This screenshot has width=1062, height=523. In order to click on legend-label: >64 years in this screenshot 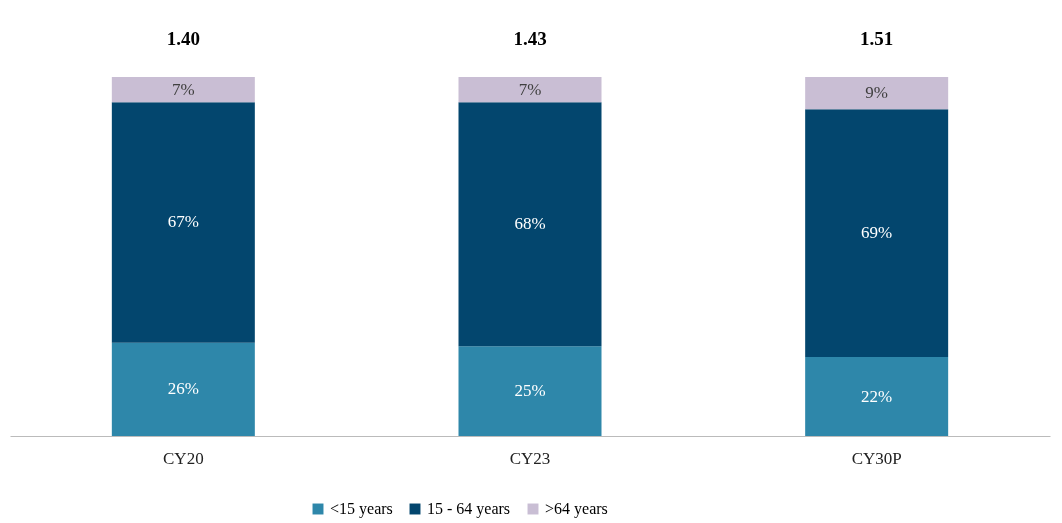, I will do `click(576, 509)`.